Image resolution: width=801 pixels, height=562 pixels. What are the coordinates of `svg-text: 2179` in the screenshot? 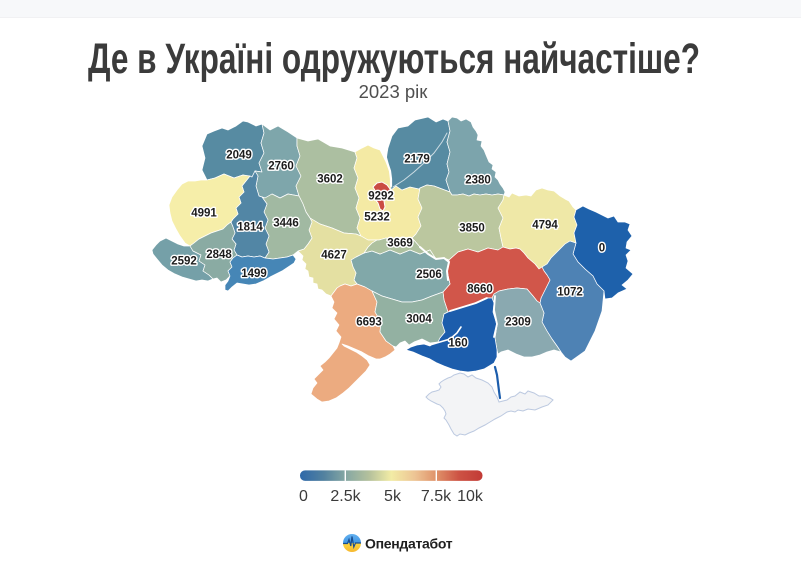 It's located at (417, 159).